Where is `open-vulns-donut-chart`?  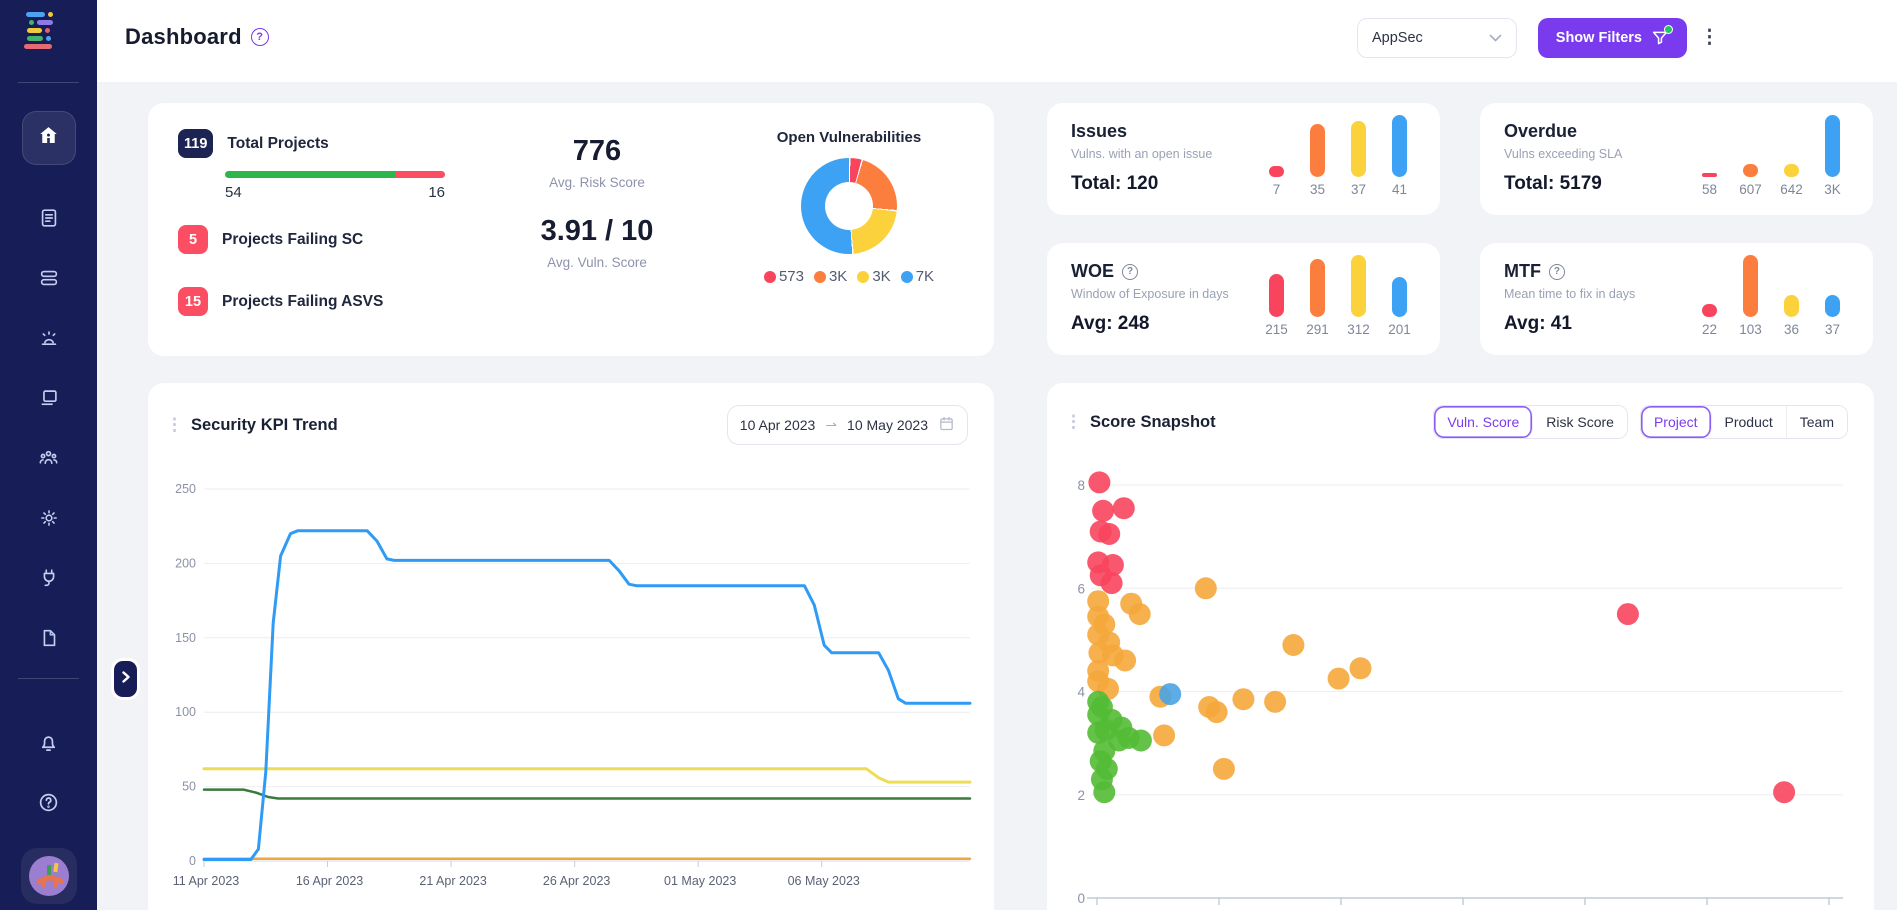 open-vulns-donut-chart is located at coordinates (849, 206).